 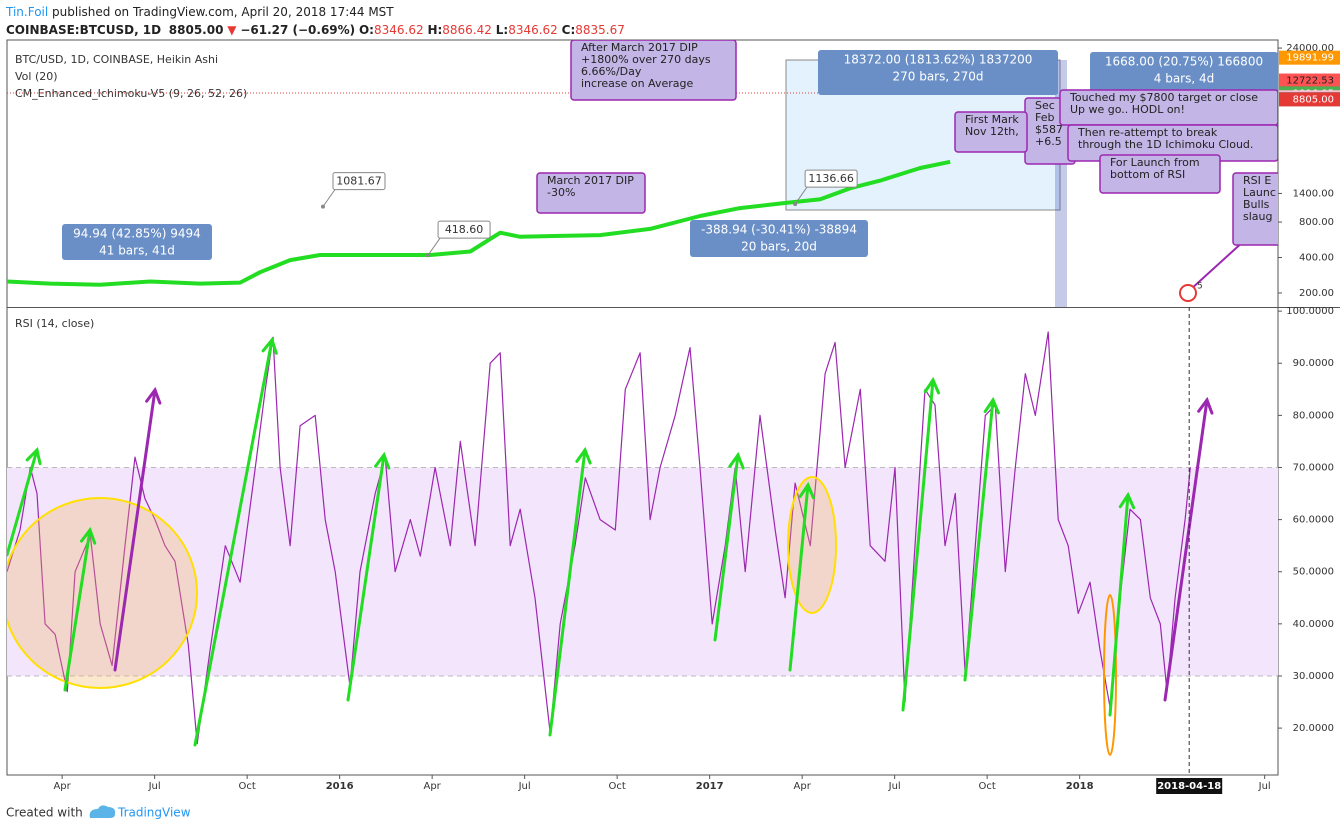 I want to click on x-tick-label: 2016, so click(x=340, y=786).